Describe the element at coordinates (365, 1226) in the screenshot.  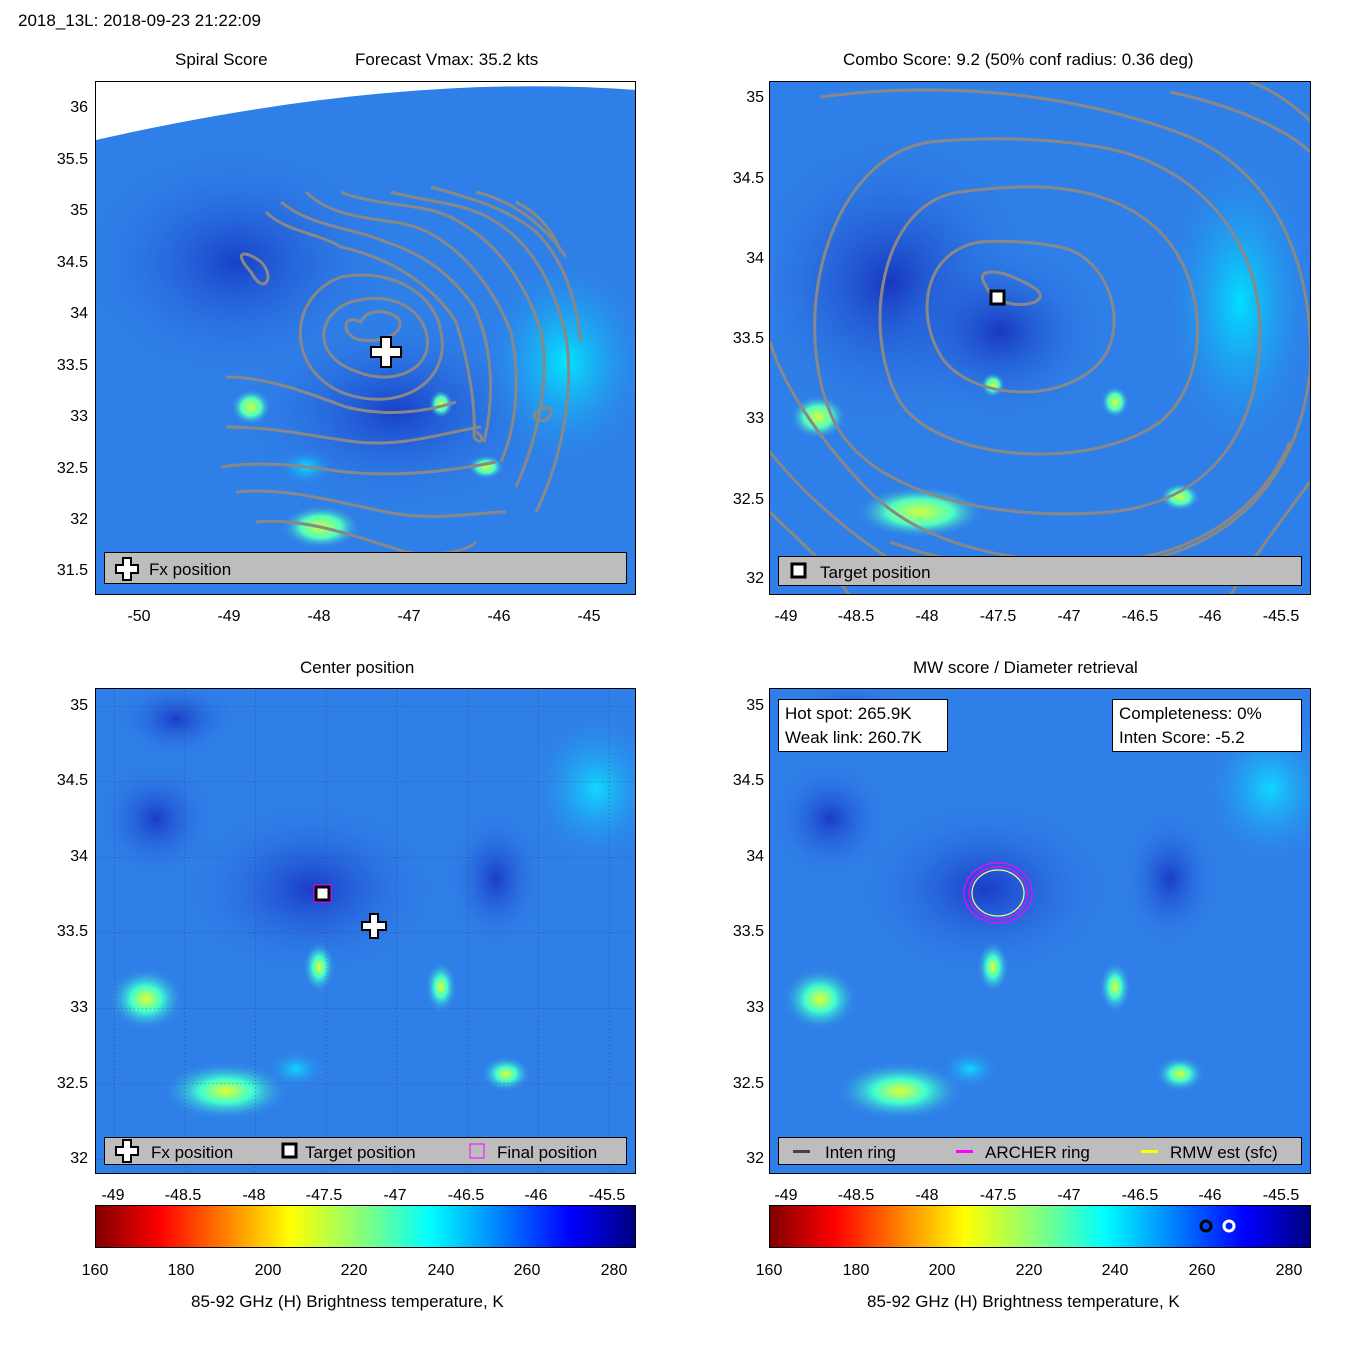
I see `colorbar-left` at that location.